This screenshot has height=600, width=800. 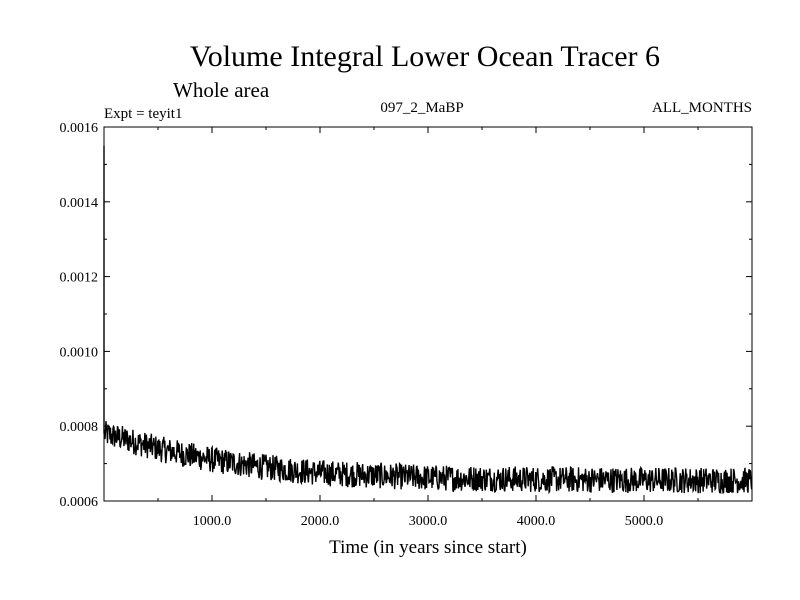 I want to click on x-tick-label: 1000.0, so click(x=212, y=521).